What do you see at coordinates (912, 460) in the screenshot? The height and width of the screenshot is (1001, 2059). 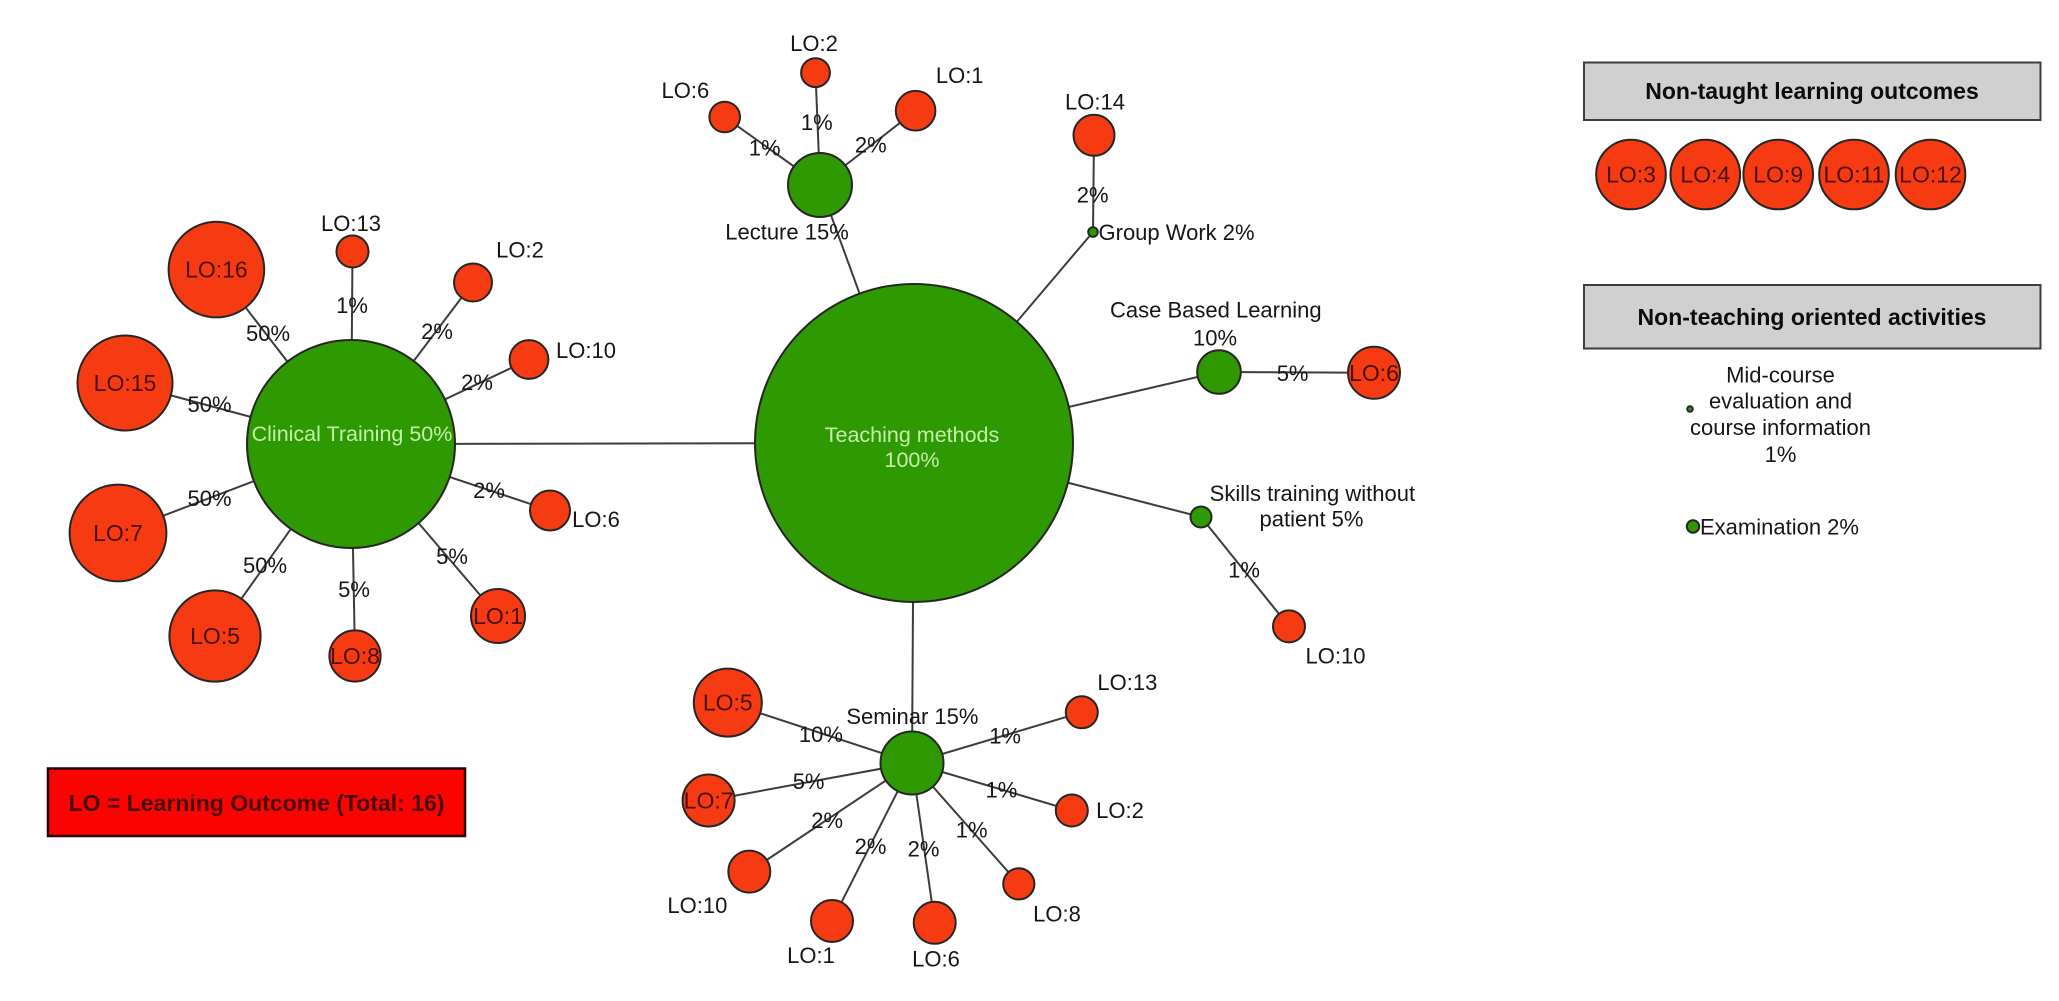 I see `svg-text: 100%` at bounding box center [912, 460].